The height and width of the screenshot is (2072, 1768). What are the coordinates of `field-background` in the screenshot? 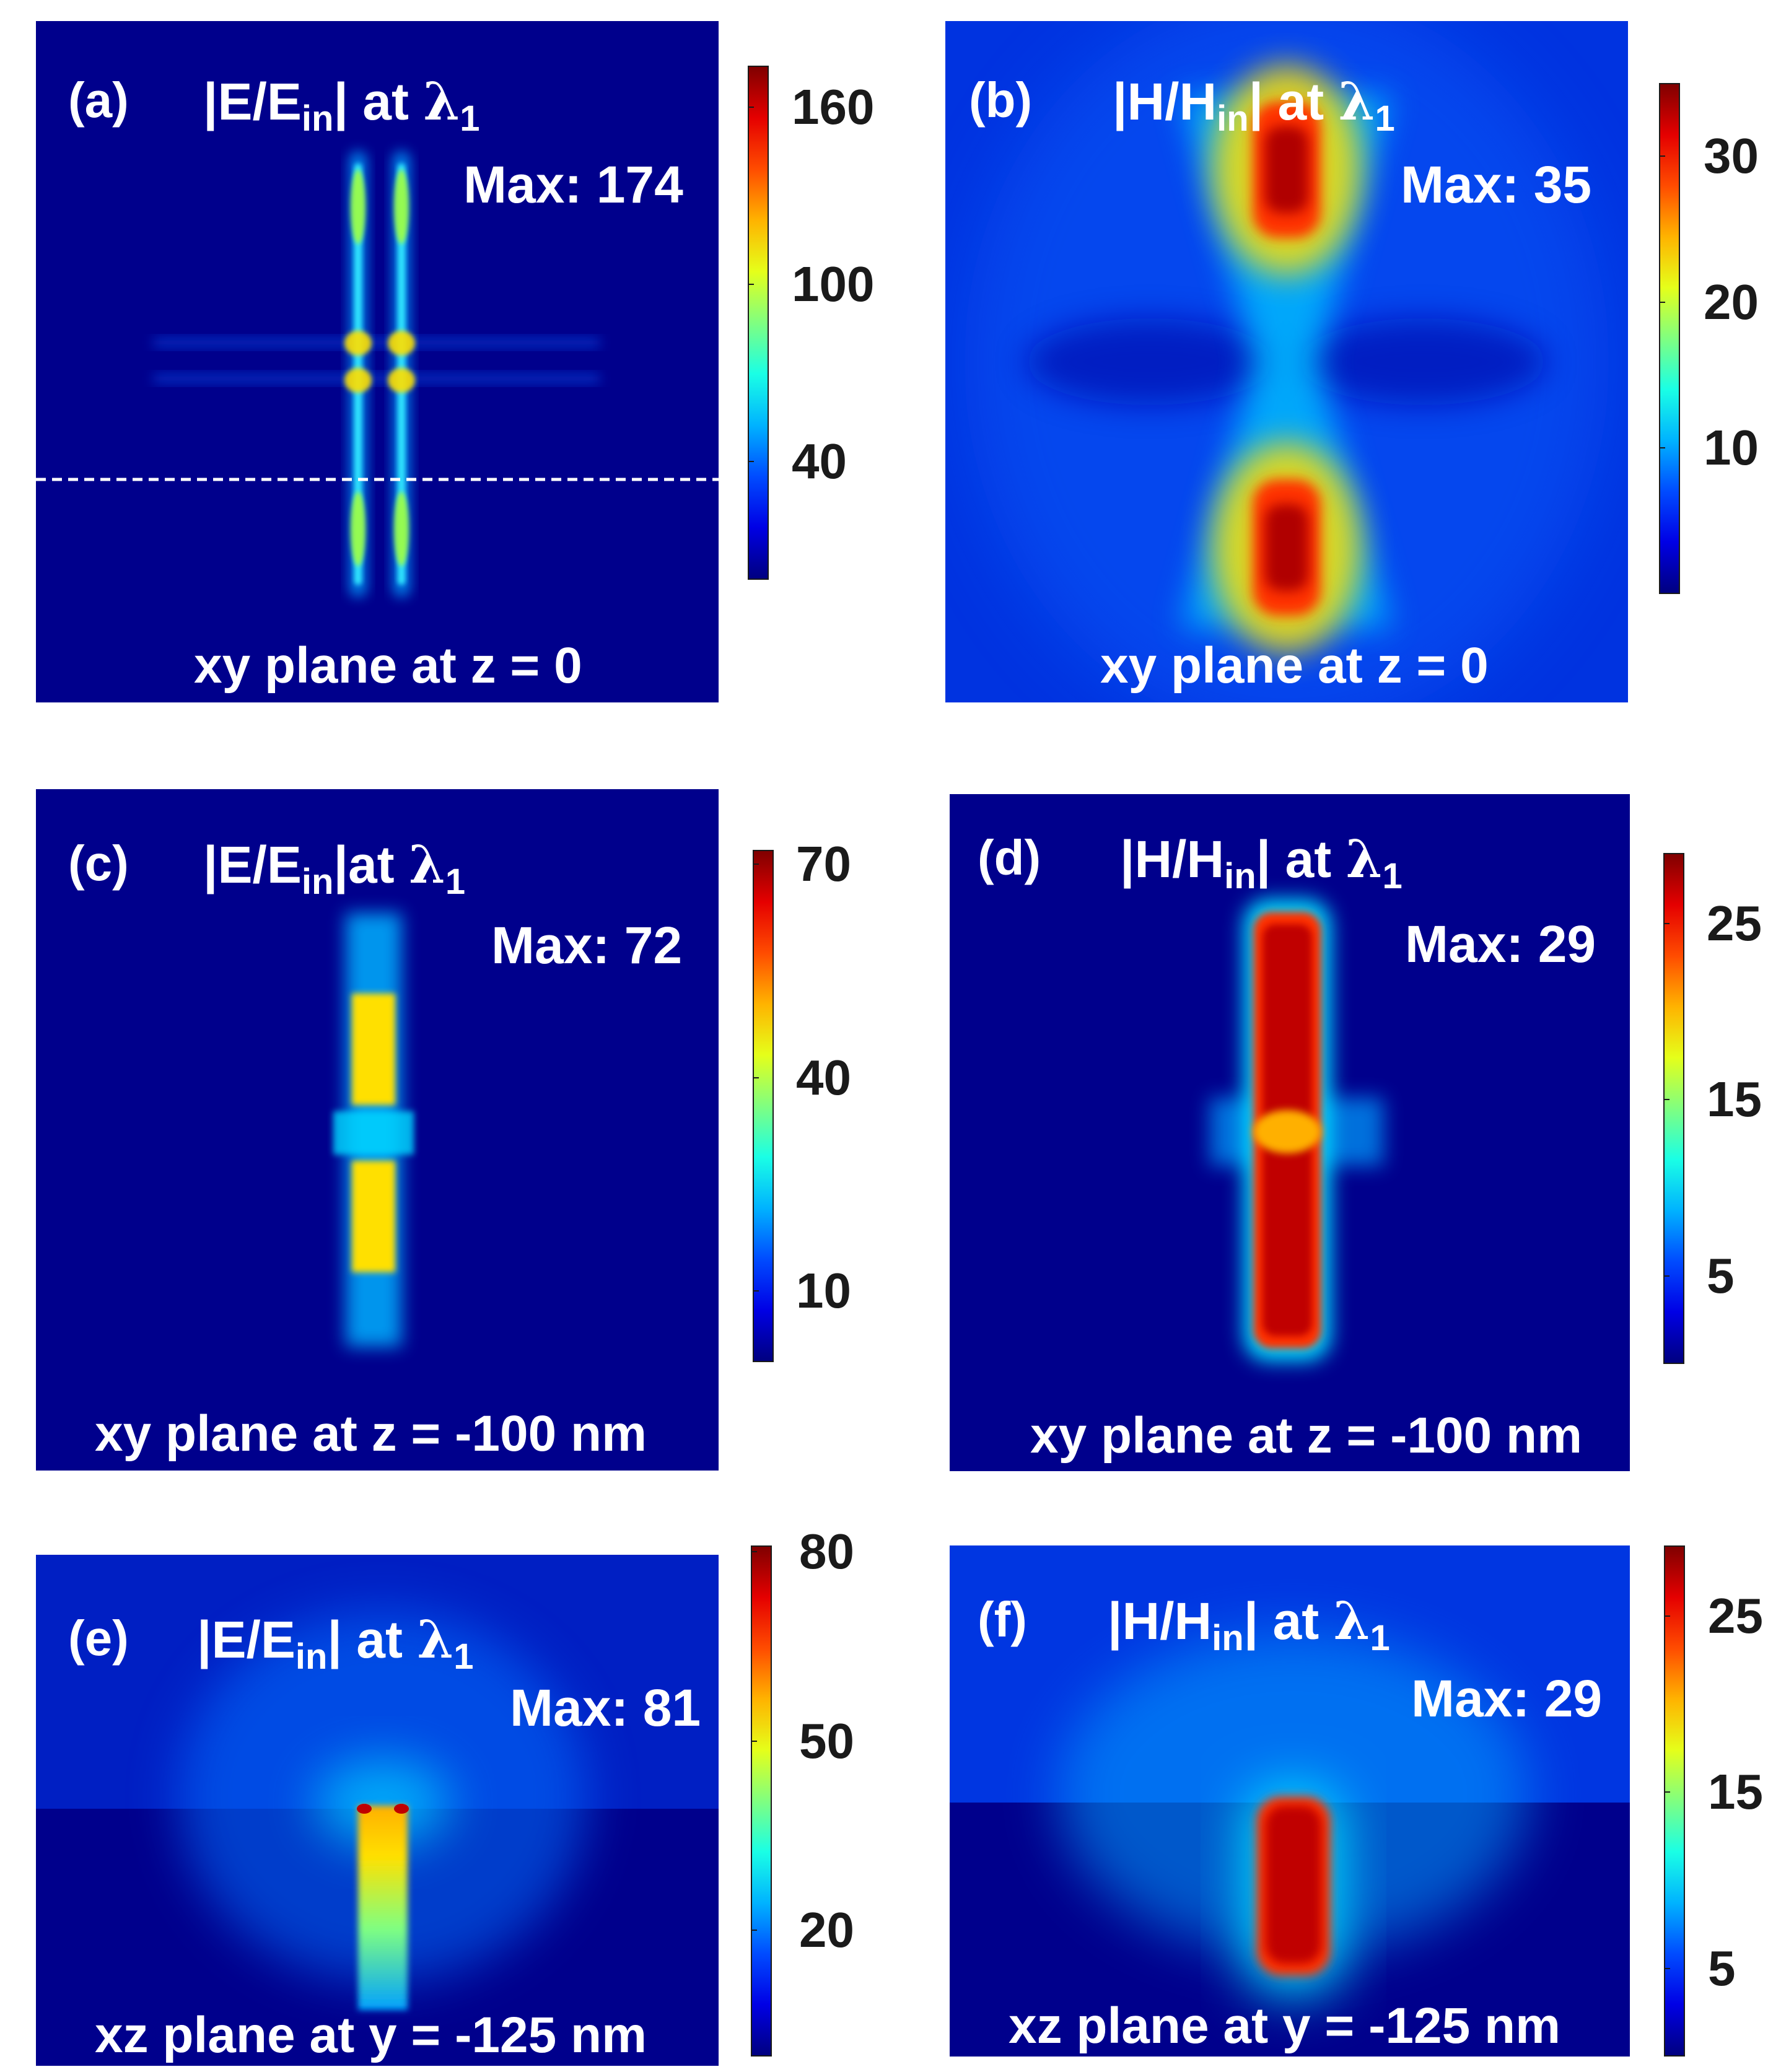 It's located at (378, 361).